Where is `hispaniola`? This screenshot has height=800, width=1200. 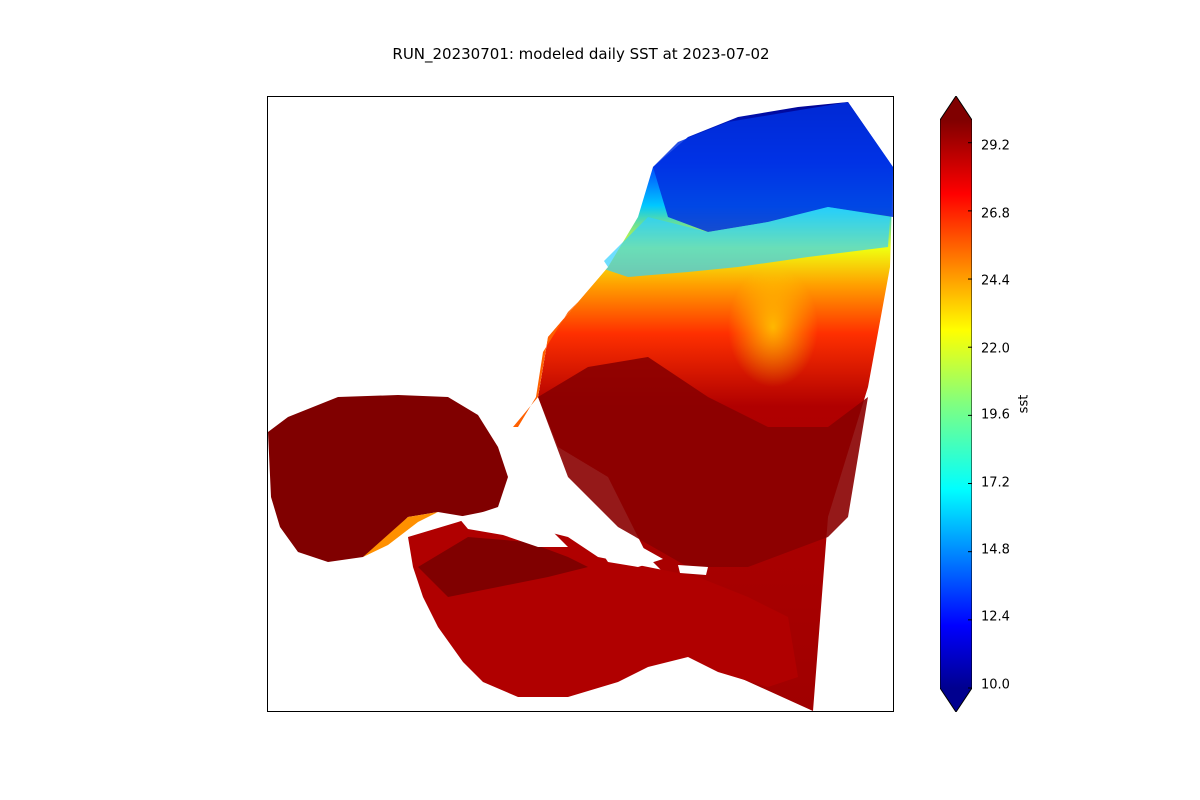 hispaniola is located at coordinates (630, 556).